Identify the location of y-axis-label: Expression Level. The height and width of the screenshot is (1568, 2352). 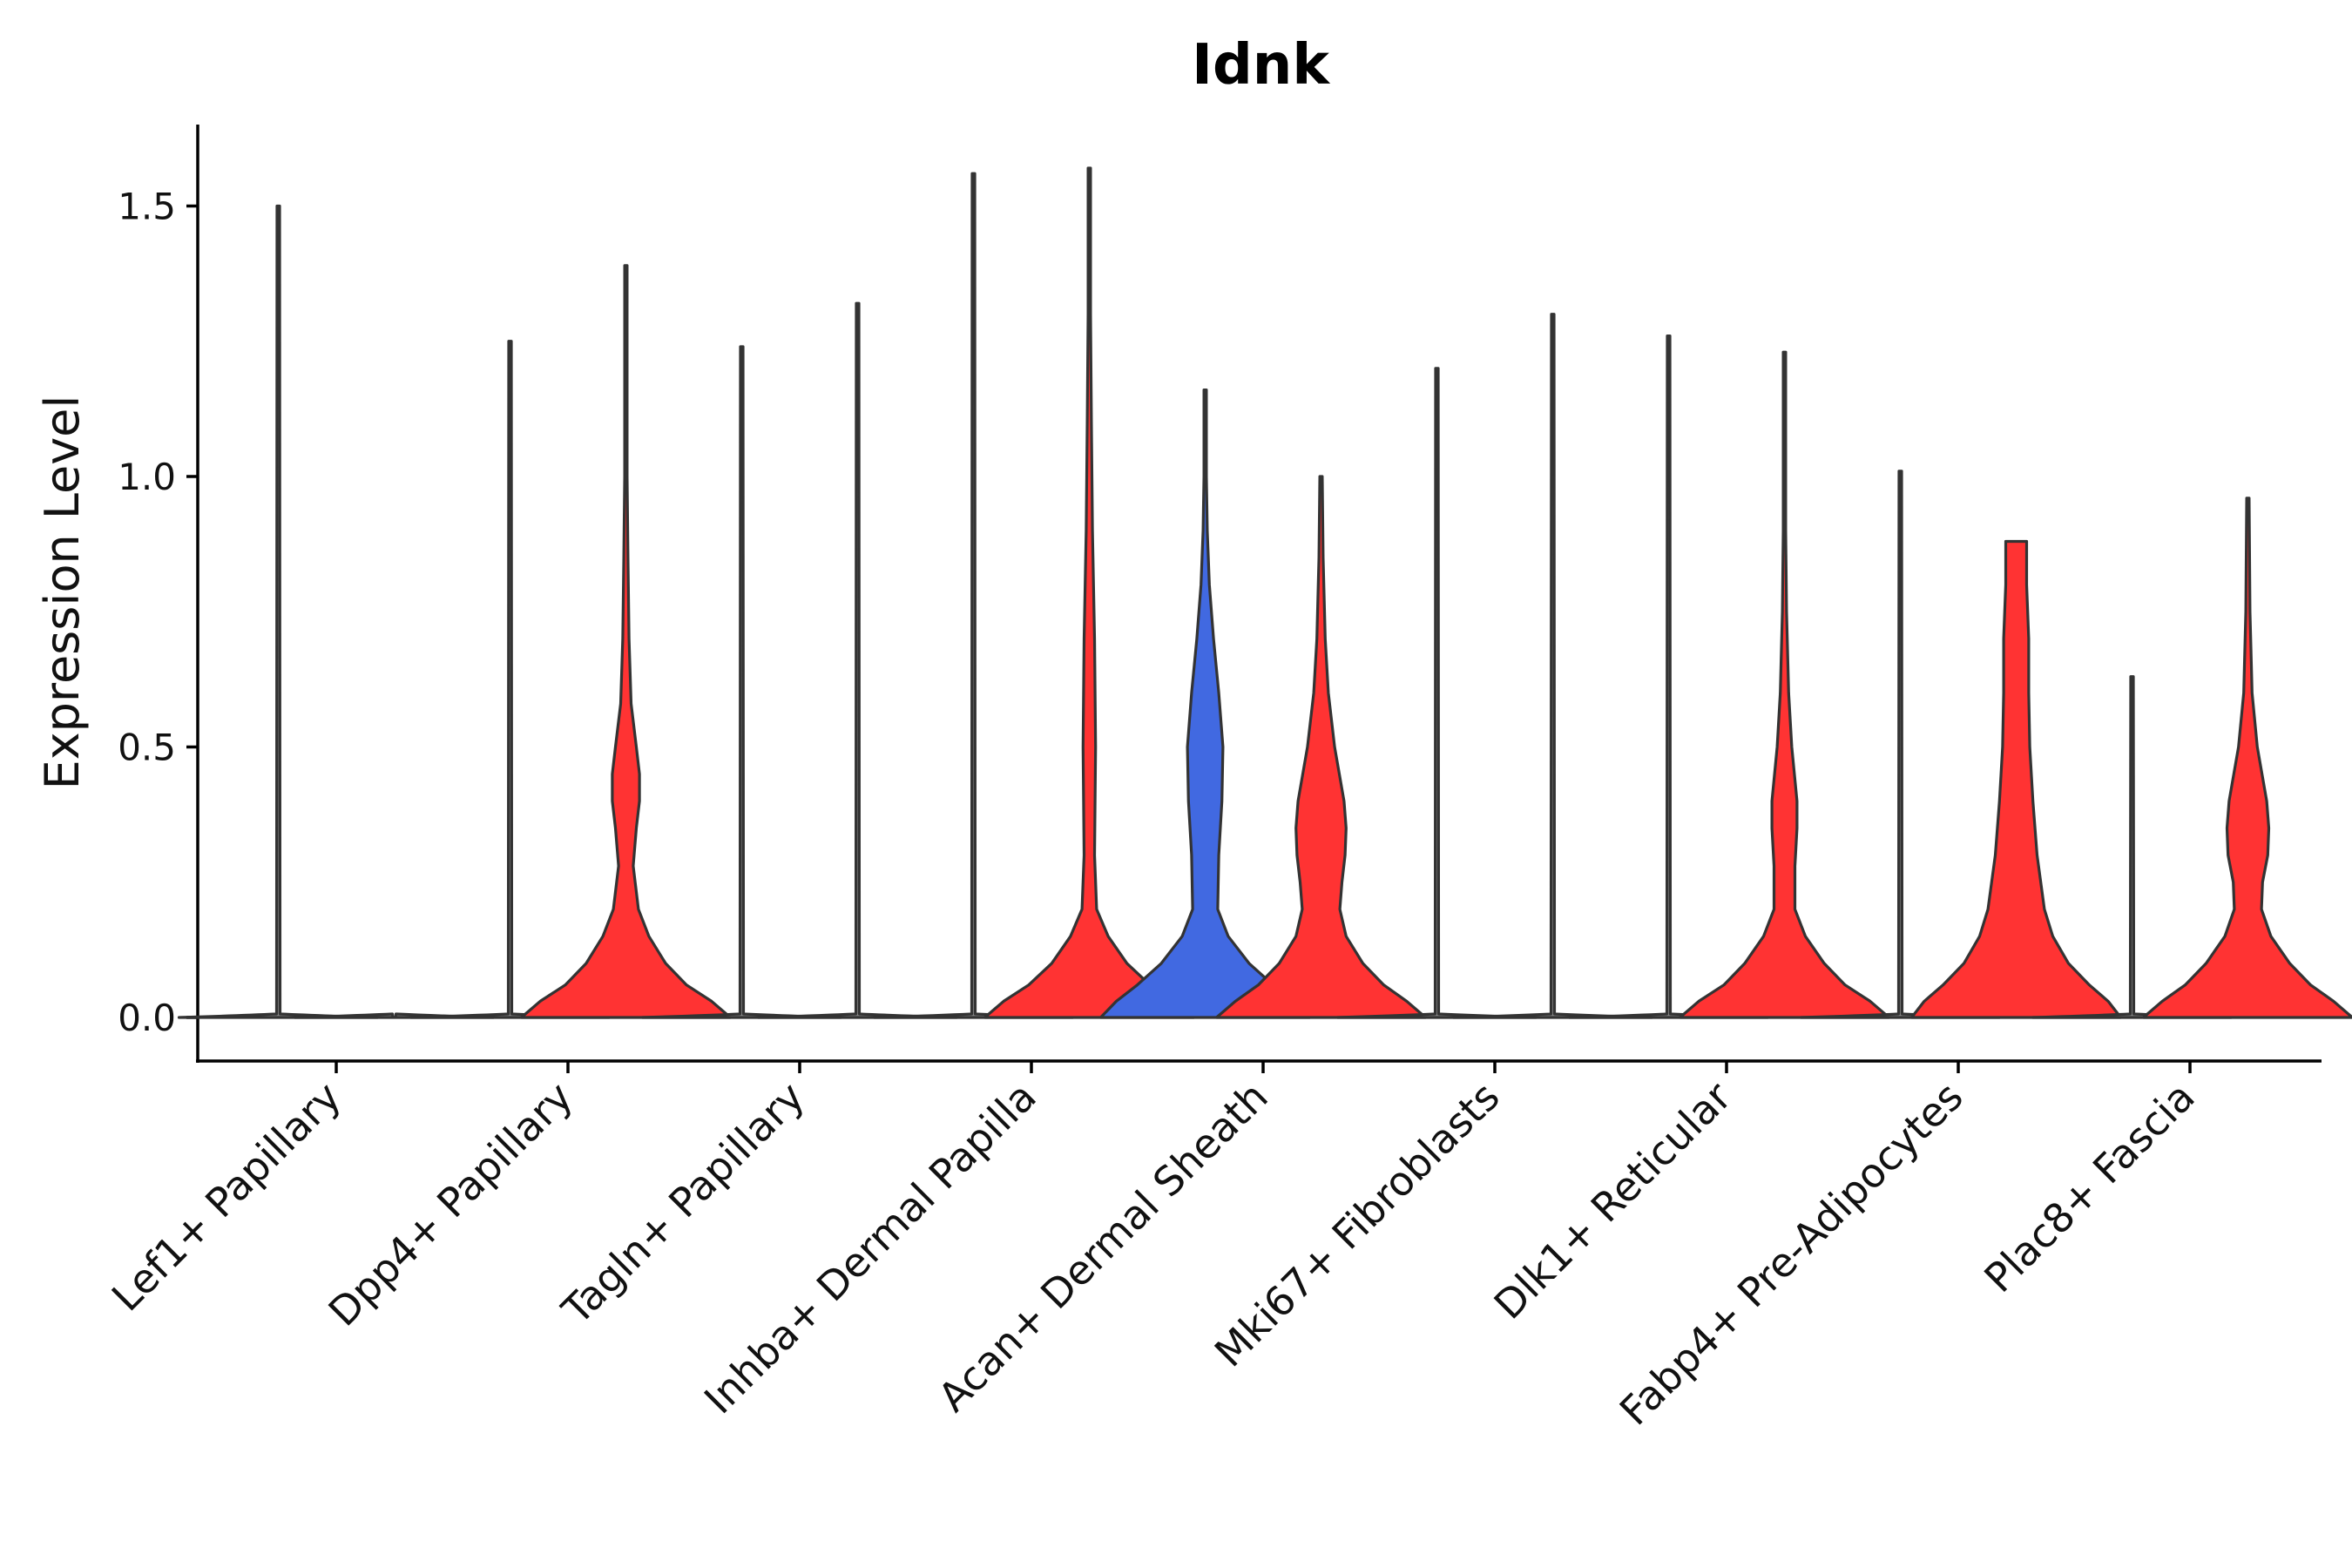
(62, 592).